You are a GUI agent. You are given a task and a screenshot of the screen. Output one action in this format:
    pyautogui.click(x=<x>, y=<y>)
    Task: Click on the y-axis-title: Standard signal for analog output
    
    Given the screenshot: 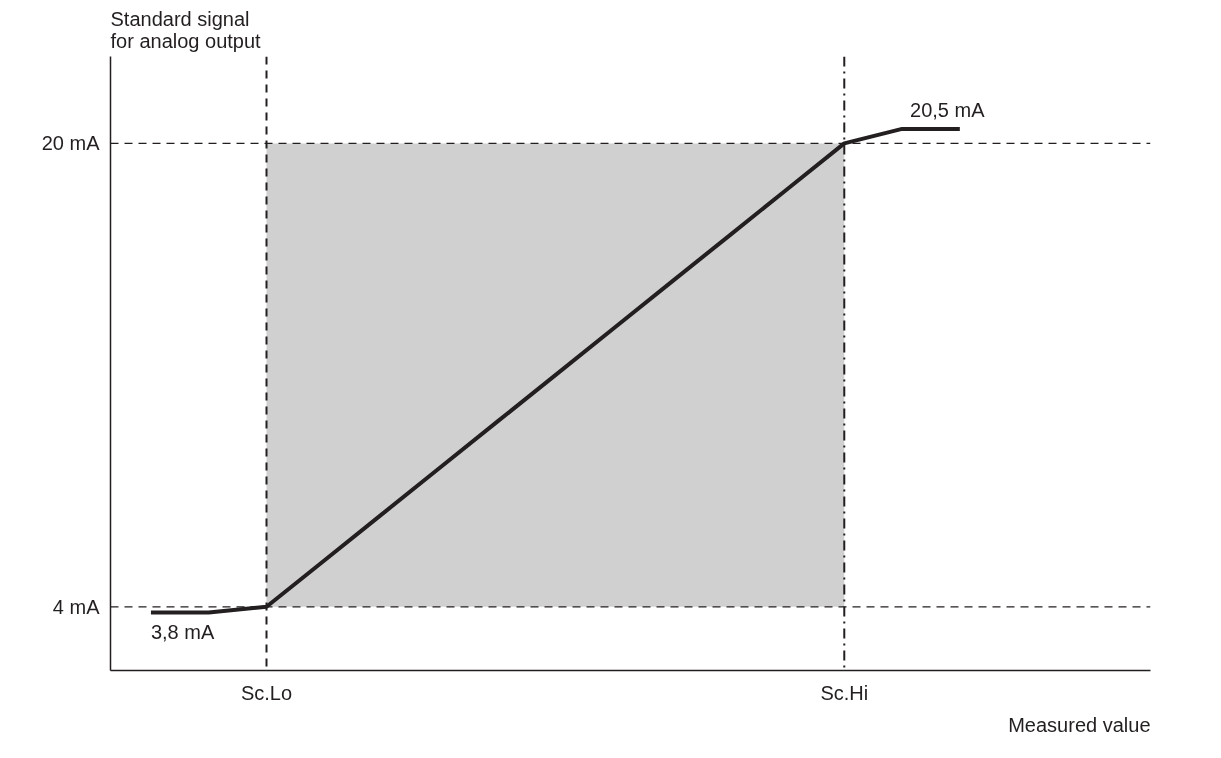 What is the action you would take?
    pyautogui.click(x=186, y=29)
    